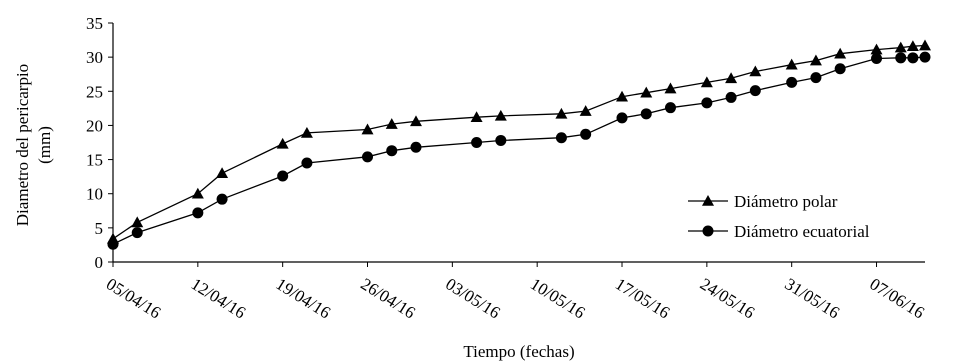 The image size is (961, 362). I want to click on x-tick-label: 17/05/16, so click(642, 298).